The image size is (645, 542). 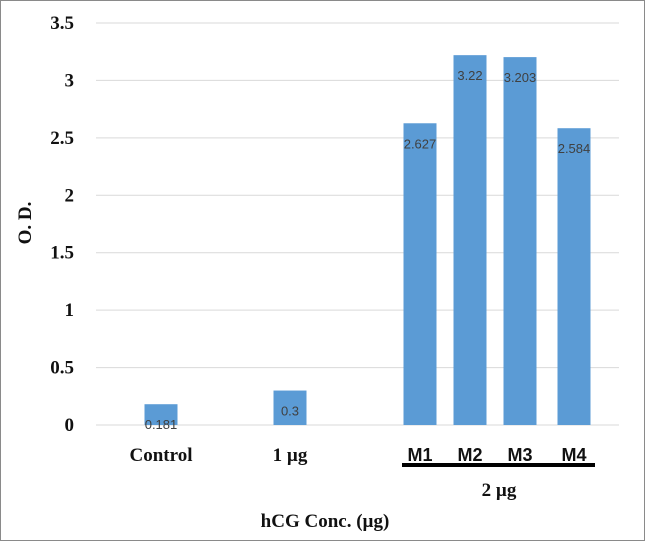 What do you see at coordinates (62, 23) in the screenshot?
I see `y-tick-label: 3.5` at bounding box center [62, 23].